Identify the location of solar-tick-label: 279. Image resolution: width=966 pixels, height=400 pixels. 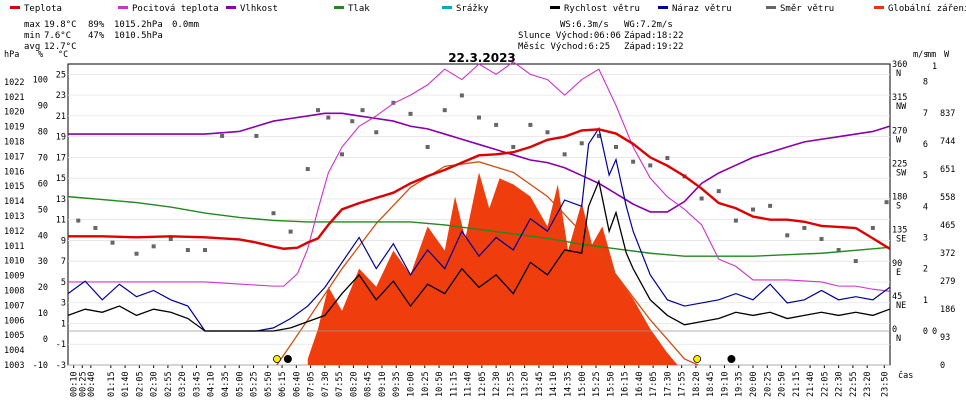
(947, 282).